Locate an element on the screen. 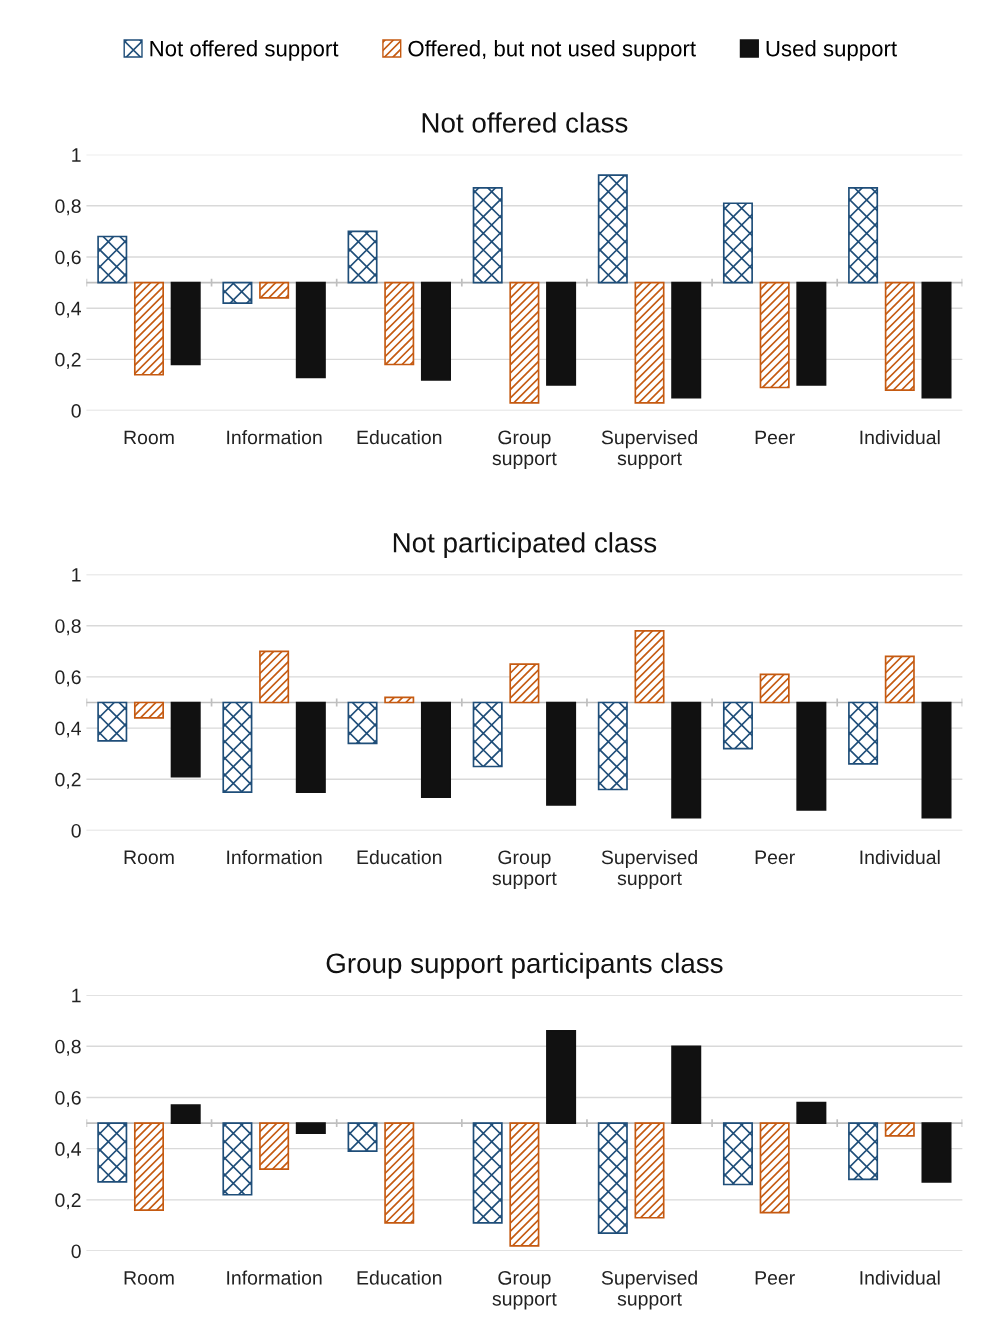 The height and width of the screenshot is (1333, 982). chart-title: Group support participants class is located at coordinates (524, 965).